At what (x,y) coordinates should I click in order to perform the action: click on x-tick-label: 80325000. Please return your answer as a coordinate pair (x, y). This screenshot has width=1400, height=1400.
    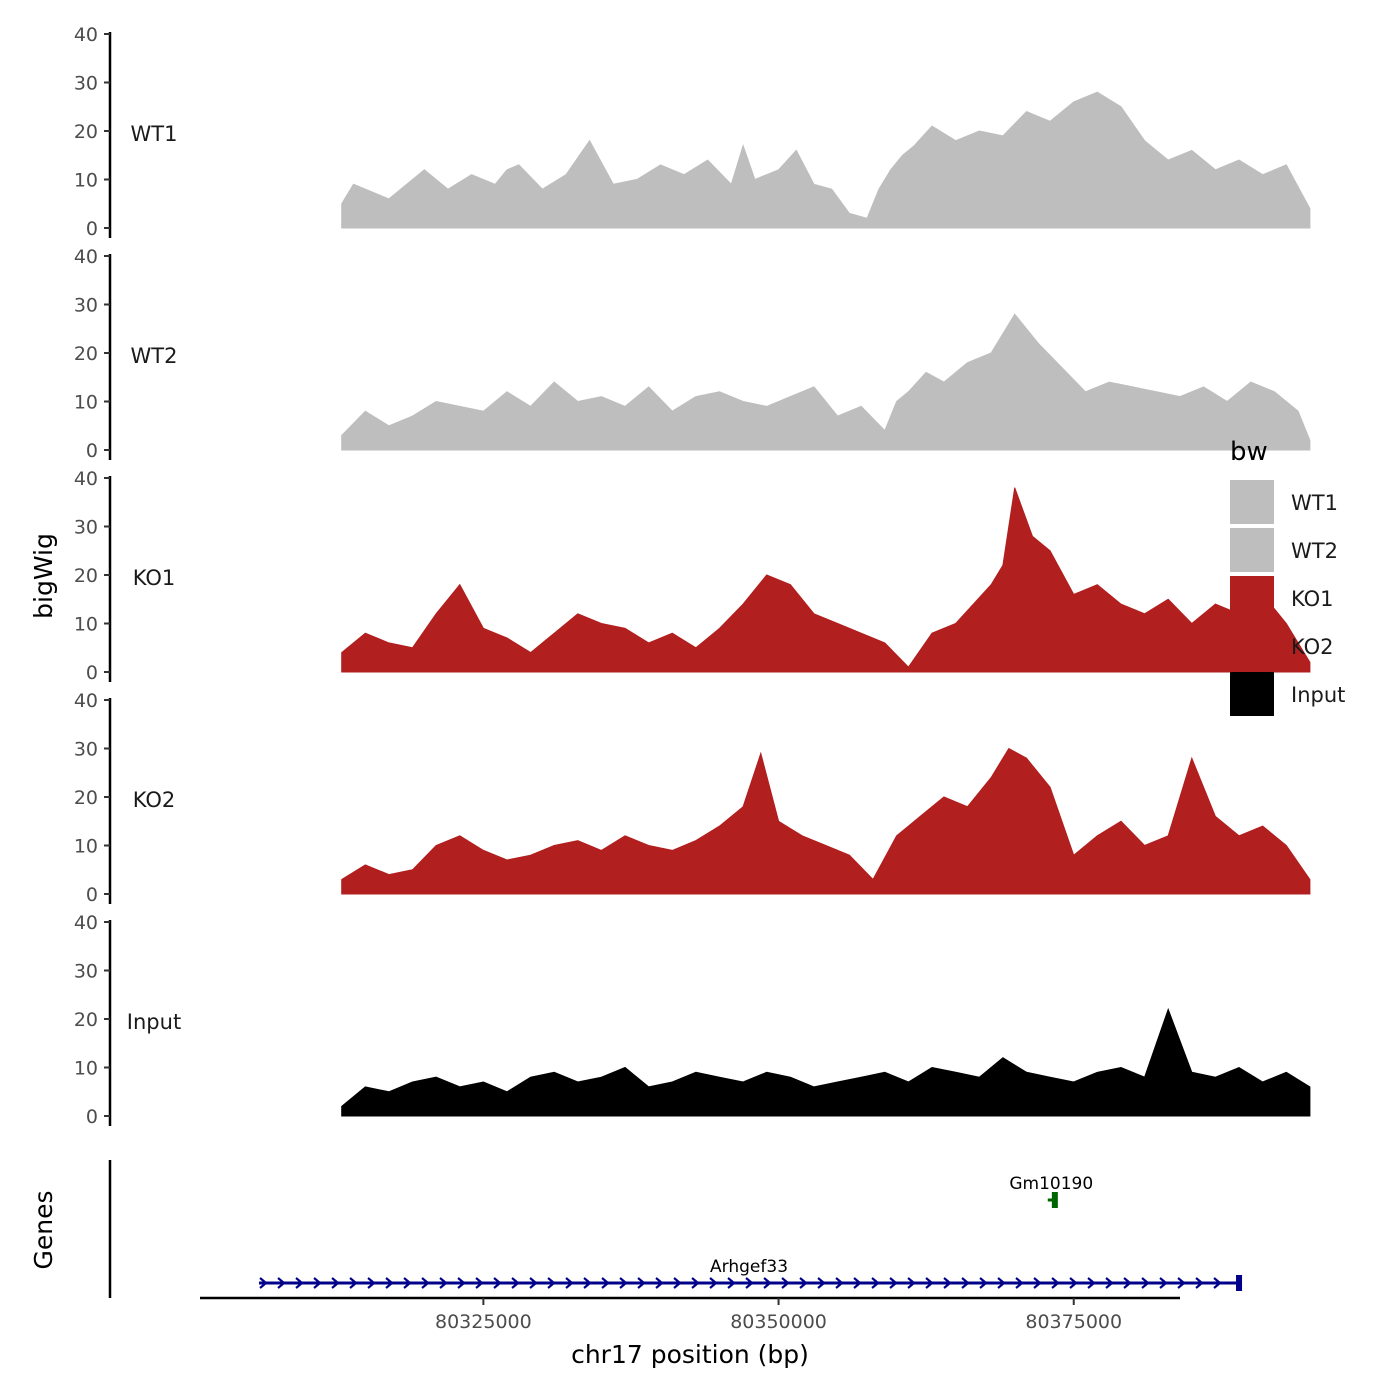
    Looking at the image, I should click on (483, 1322).